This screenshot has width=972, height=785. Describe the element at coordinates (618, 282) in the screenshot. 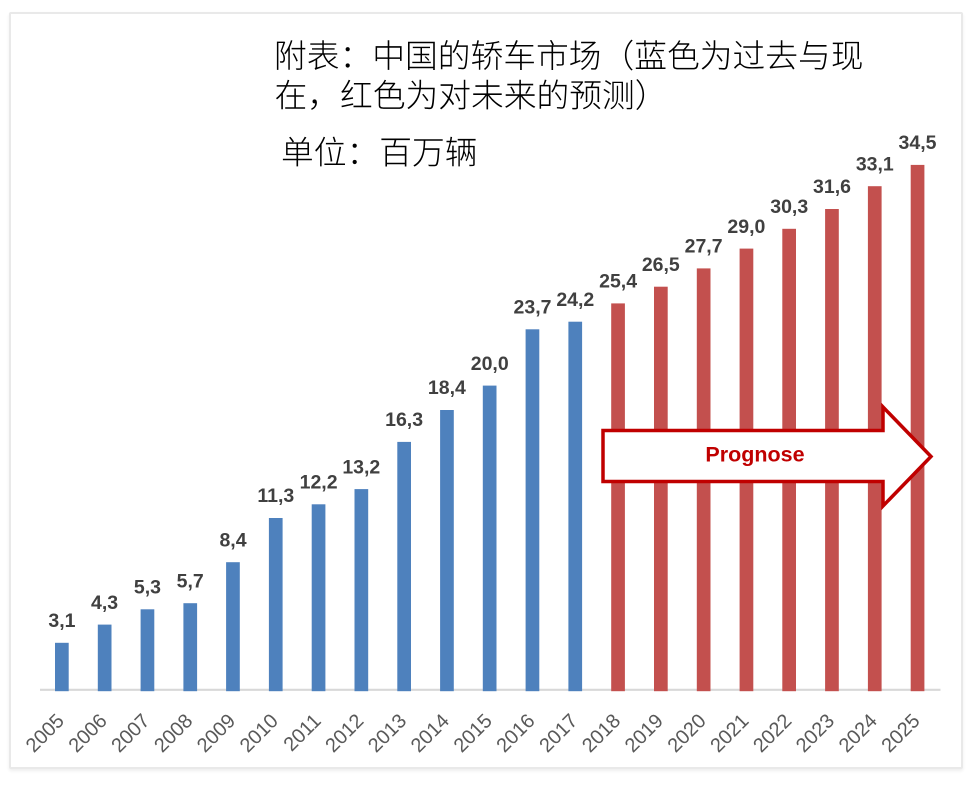

I see `svg-text: 25,4` at that location.